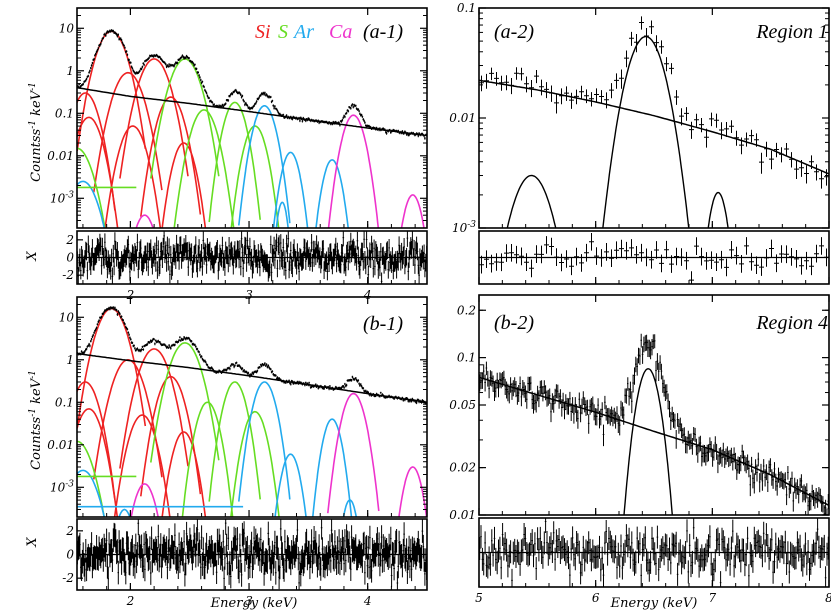  I want to click on ytick-label-b-2-4: 0.01, so click(462, 515).